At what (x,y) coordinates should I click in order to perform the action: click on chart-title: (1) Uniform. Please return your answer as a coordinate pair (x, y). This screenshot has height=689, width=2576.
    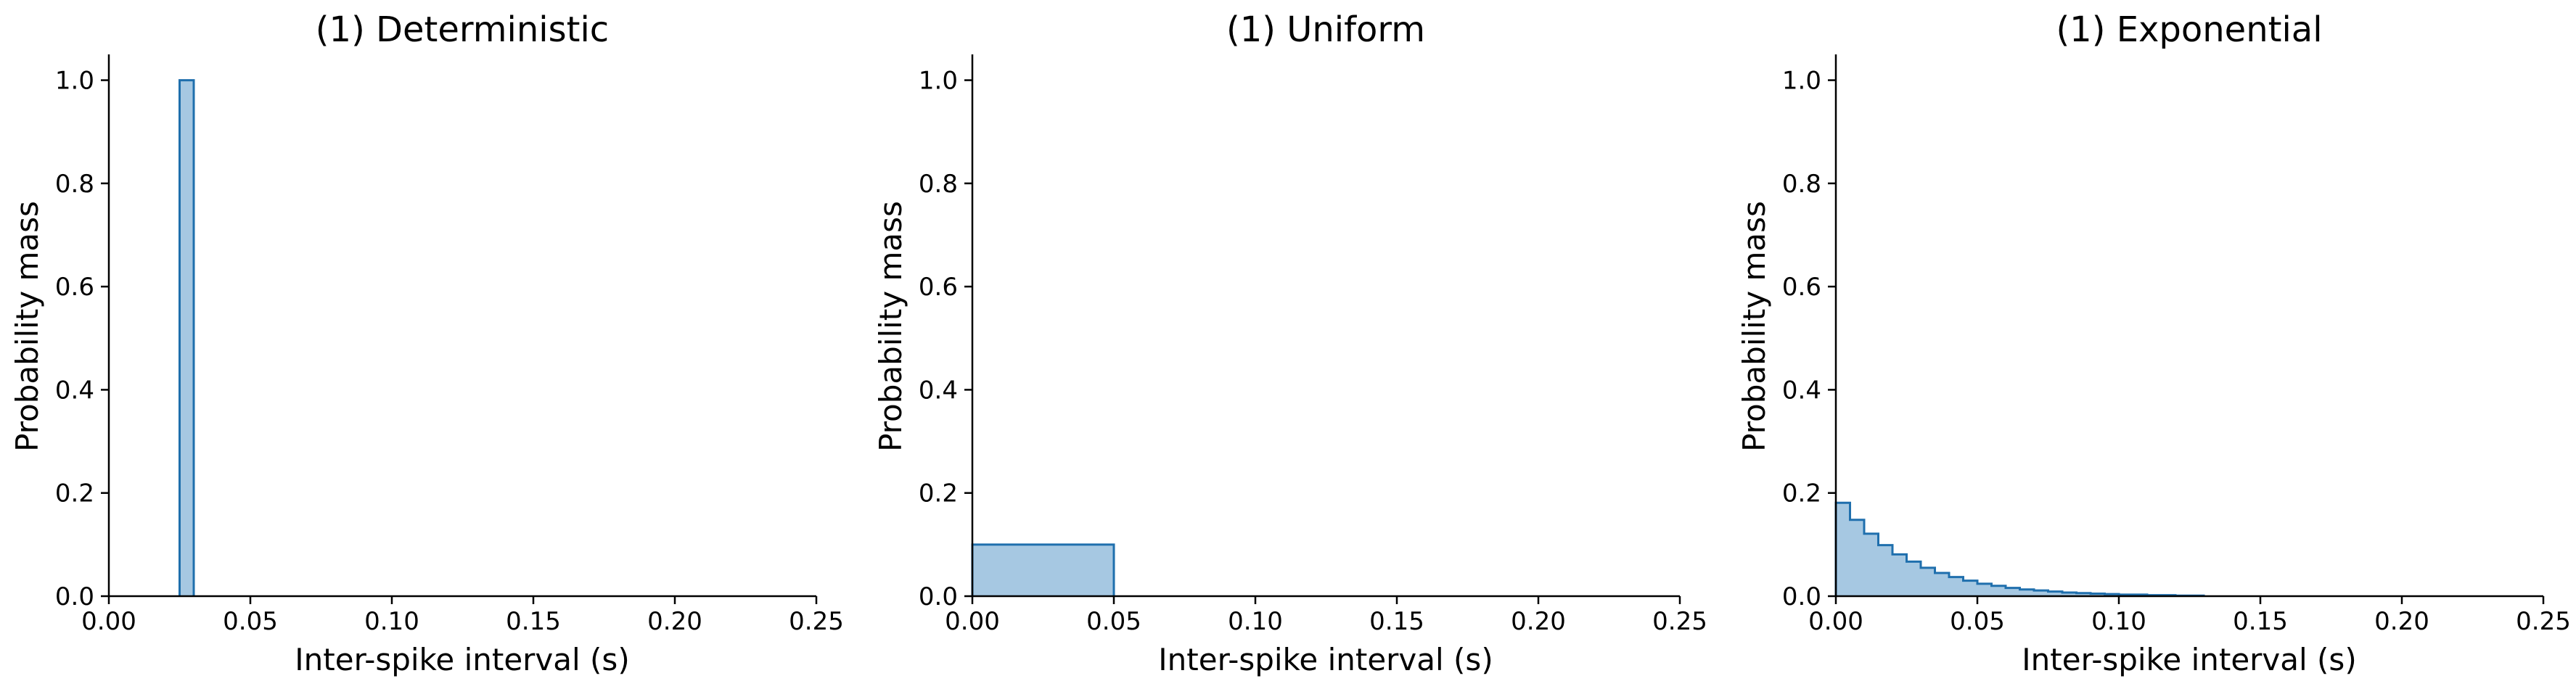
    Looking at the image, I should click on (1325, 29).